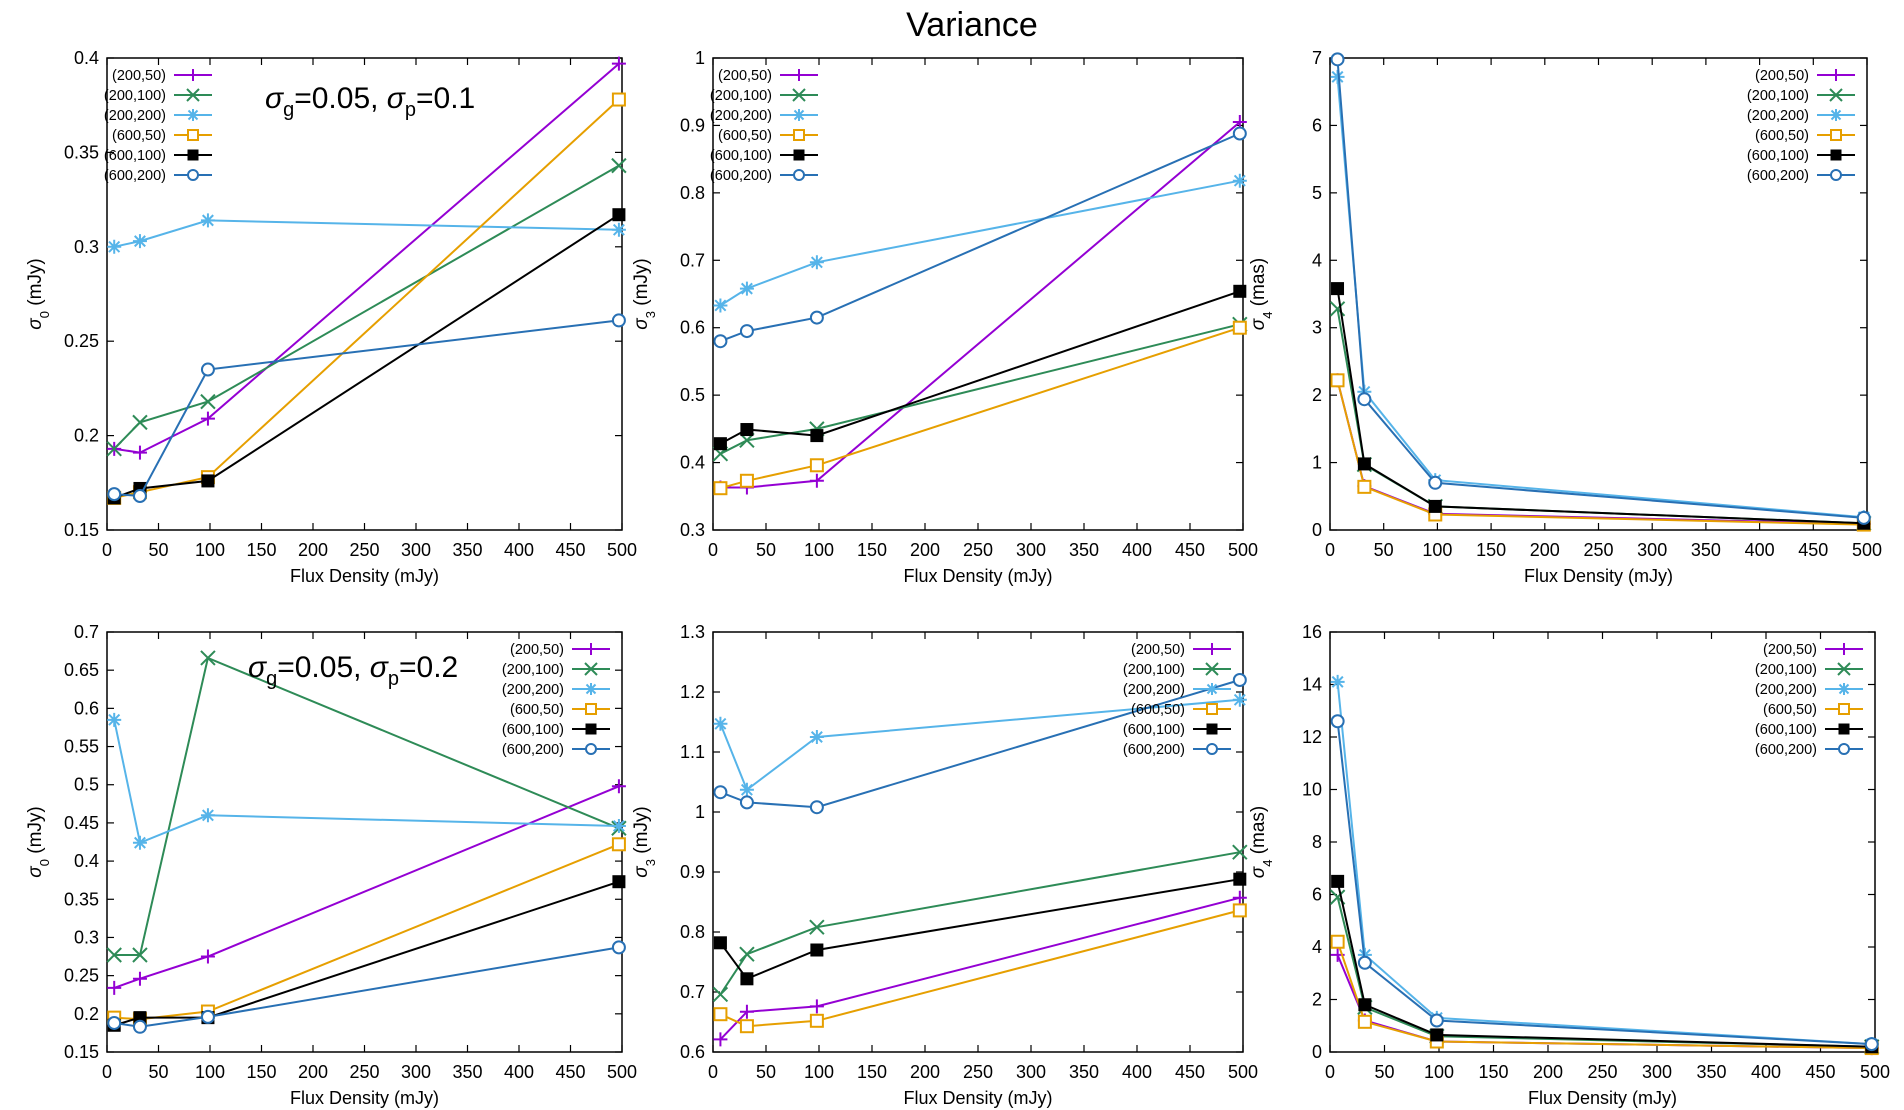 The height and width of the screenshot is (1110, 1904). Describe the element at coordinates (86, 785) in the screenshot. I see `y-tick-label: 0.5` at that location.